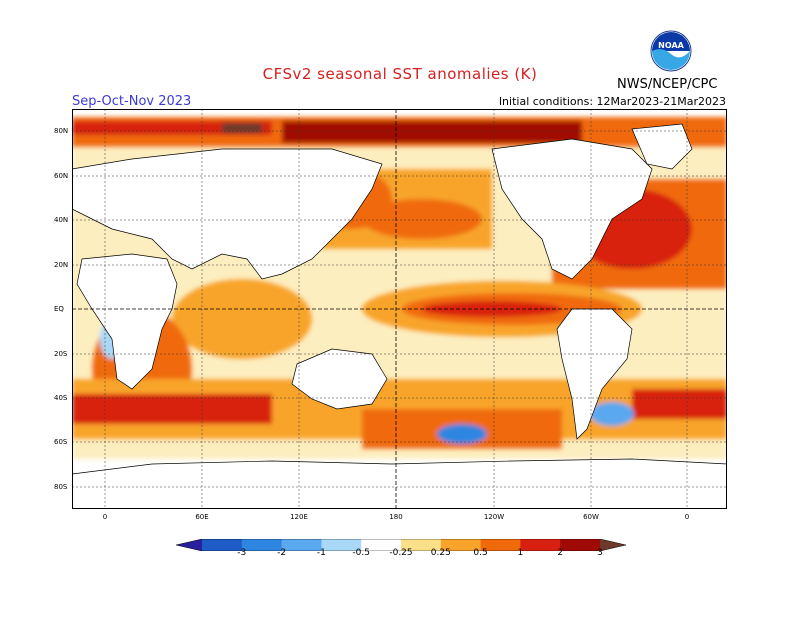 This screenshot has height=618, width=800. What do you see at coordinates (299, 517) in the screenshot?
I see `lon-label: 120E` at bounding box center [299, 517].